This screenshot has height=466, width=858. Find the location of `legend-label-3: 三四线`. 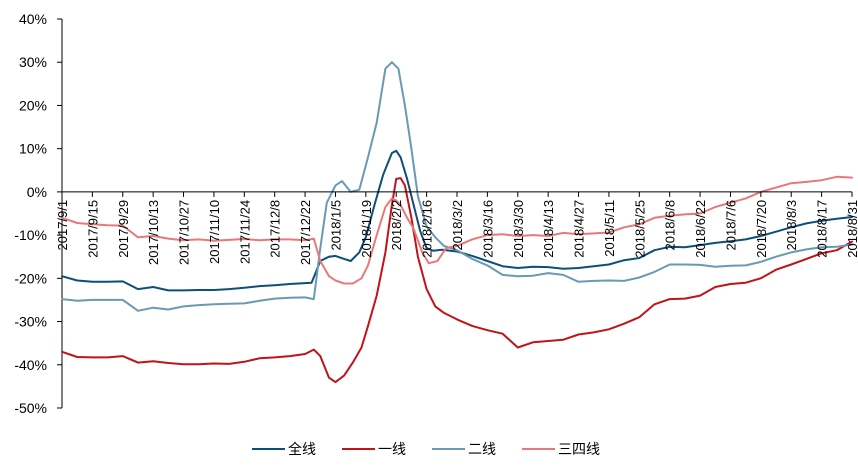

legend-label-3: 三四线 is located at coordinates (579, 449).